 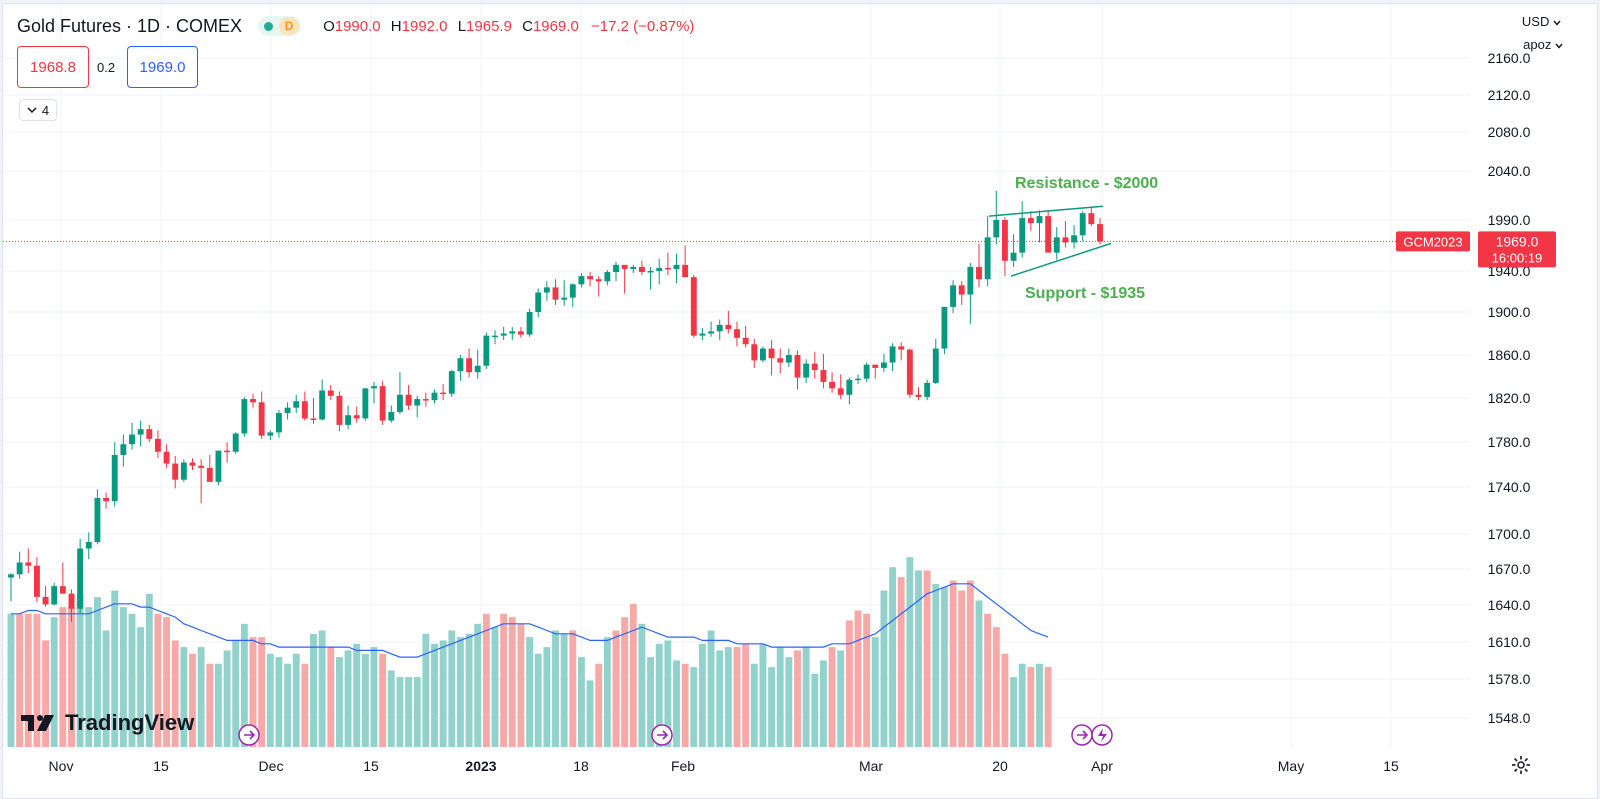 What do you see at coordinates (527, 26) in the screenshot?
I see `close-label: C` at bounding box center [527, 26].